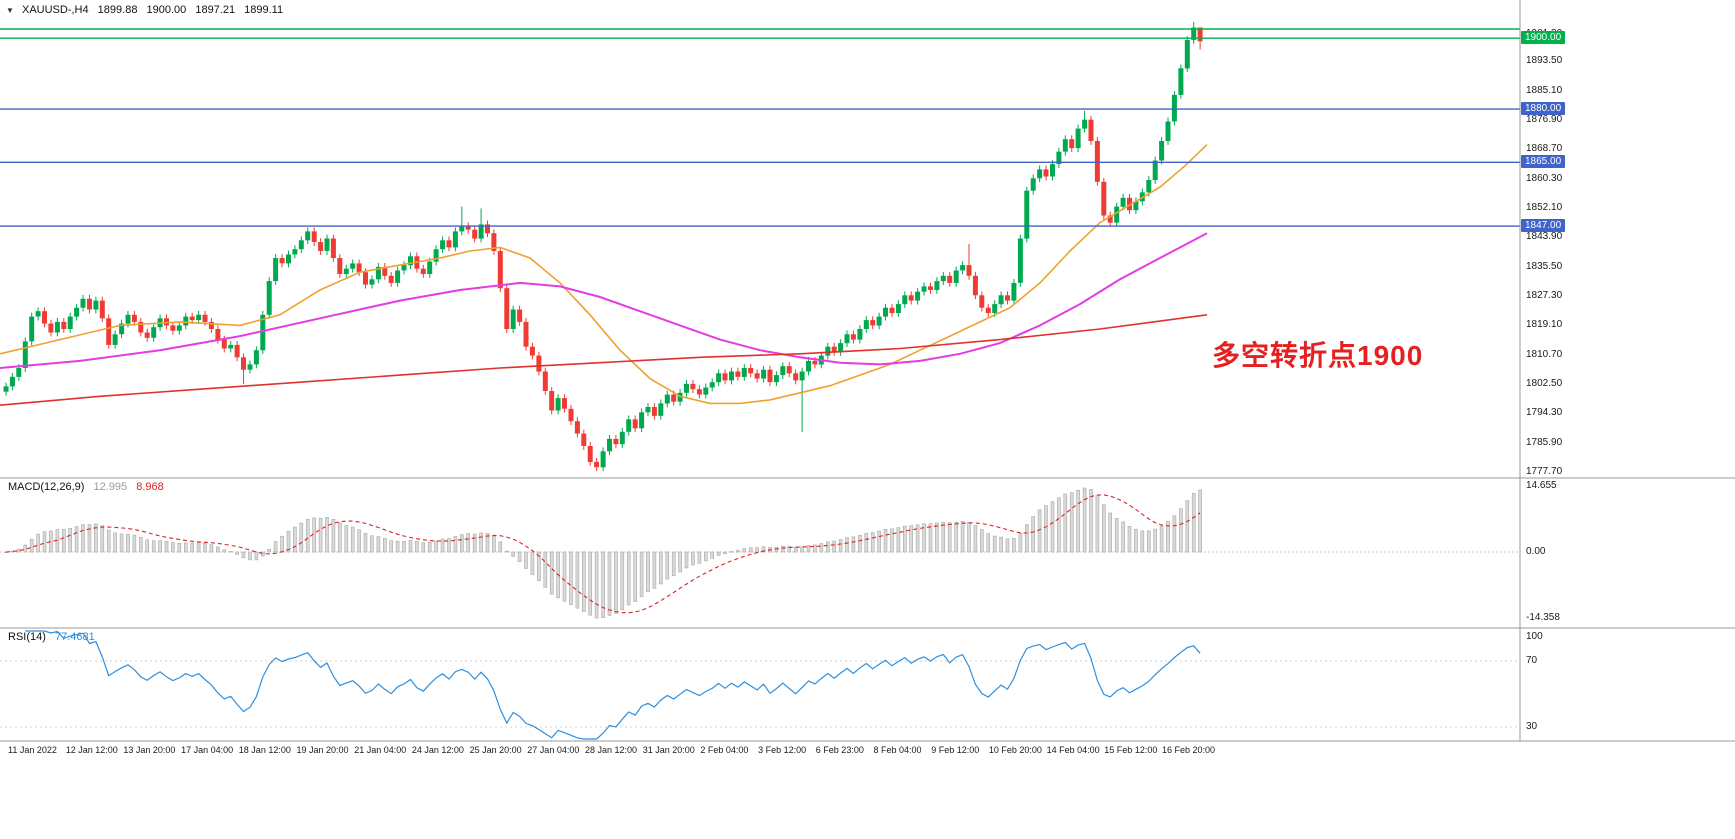 Image resolution: width=1735 pixels, height=839 pixels. Describe the element at coordinates (1543, 162) in the screenshot. I see `price-level-badge: 1865.00` at that location.